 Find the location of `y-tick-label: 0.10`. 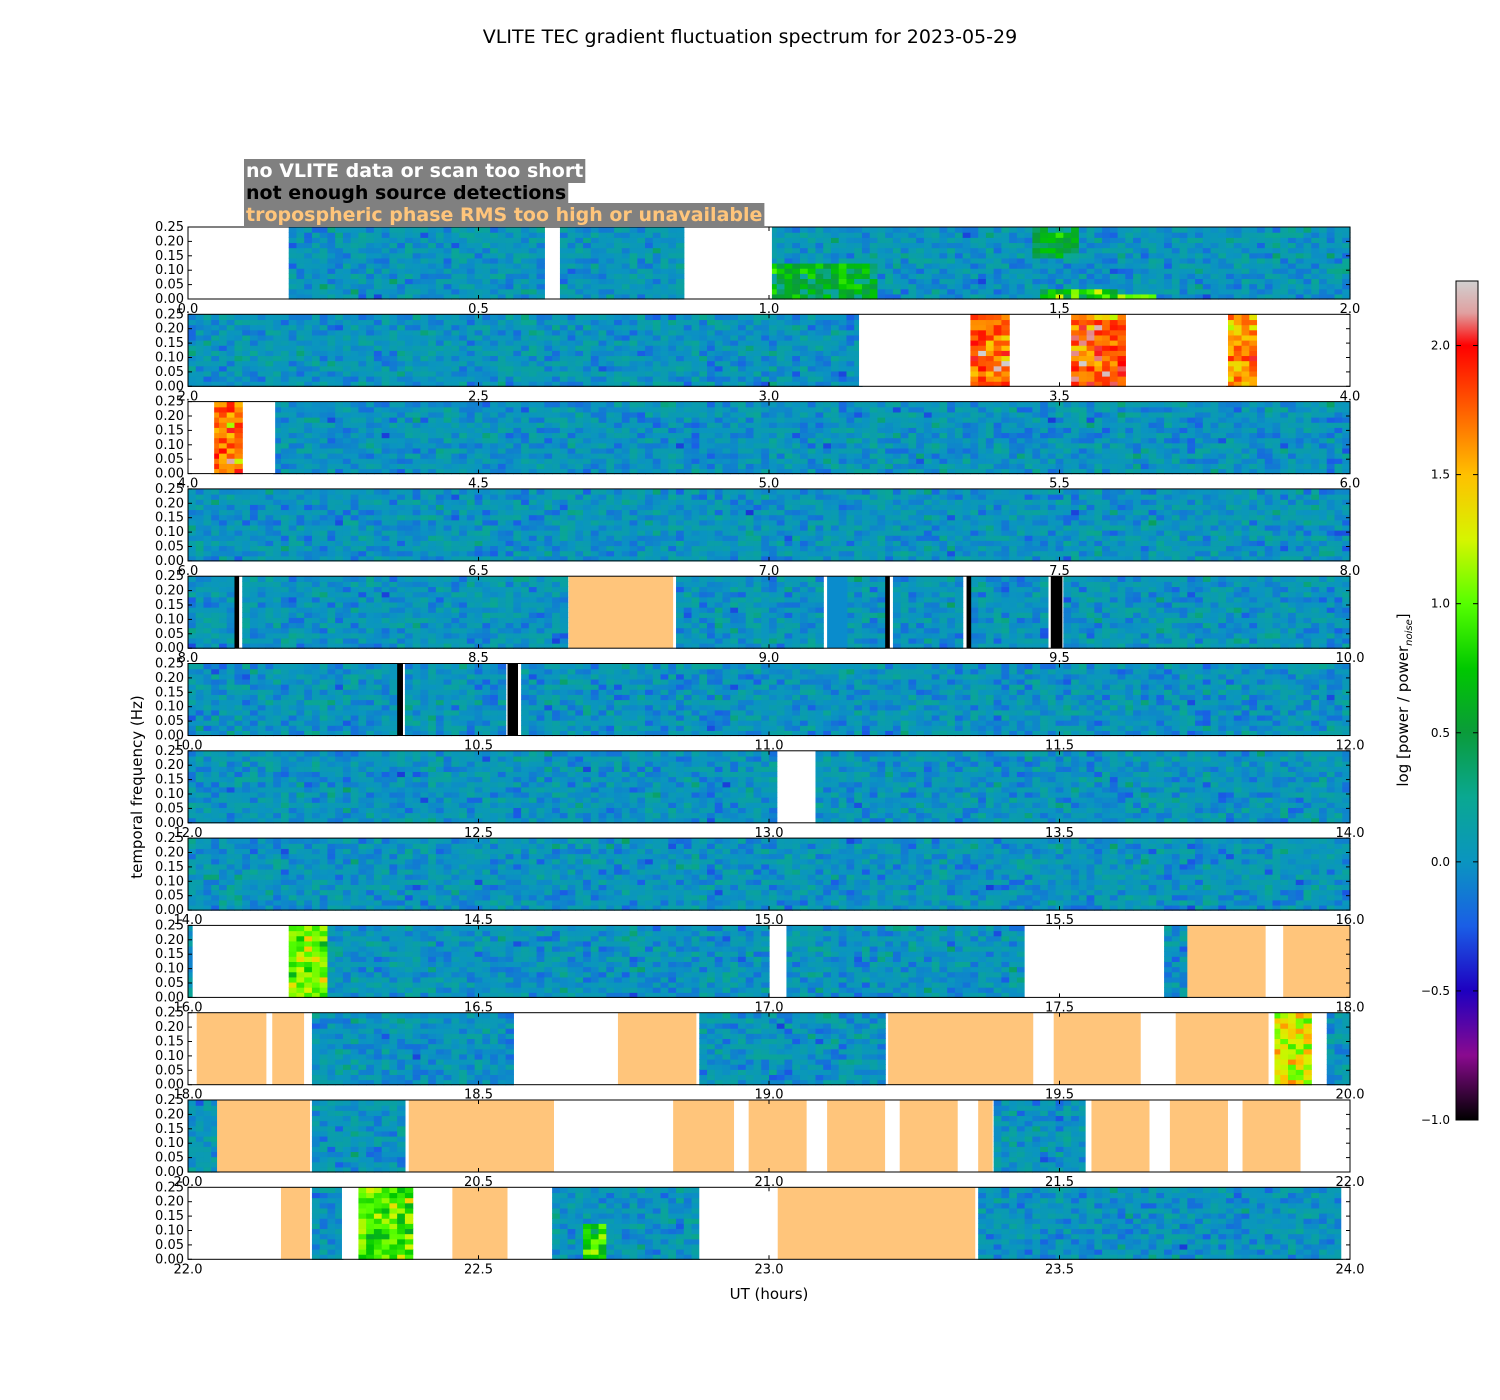

y-tick-label: 0.10 is located at coordinates (169, 358).